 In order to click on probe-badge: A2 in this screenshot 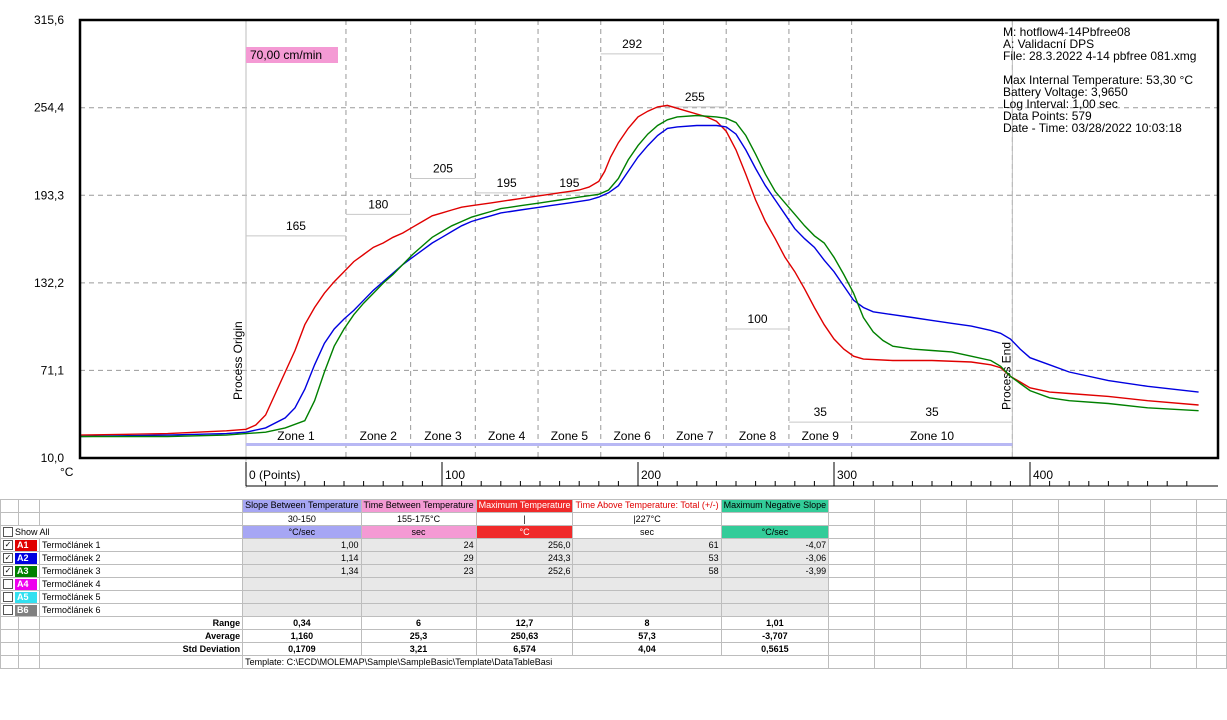, I will do `click(26, 558)`.